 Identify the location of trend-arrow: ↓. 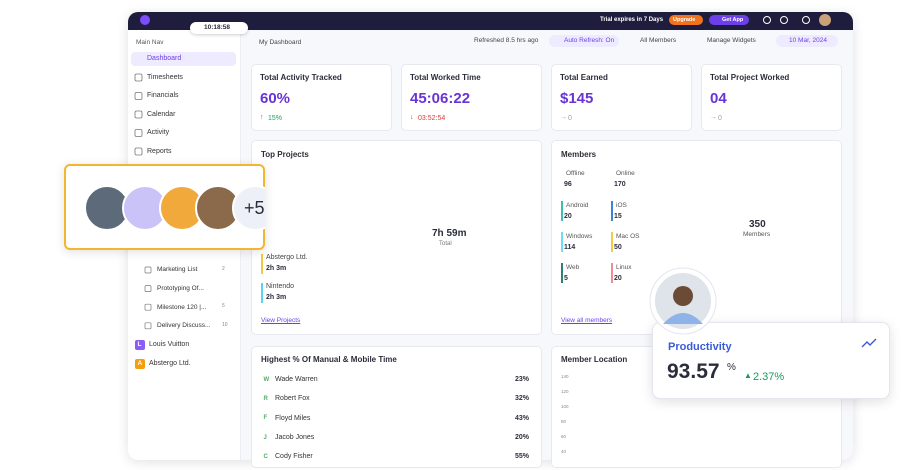
(412, 117).